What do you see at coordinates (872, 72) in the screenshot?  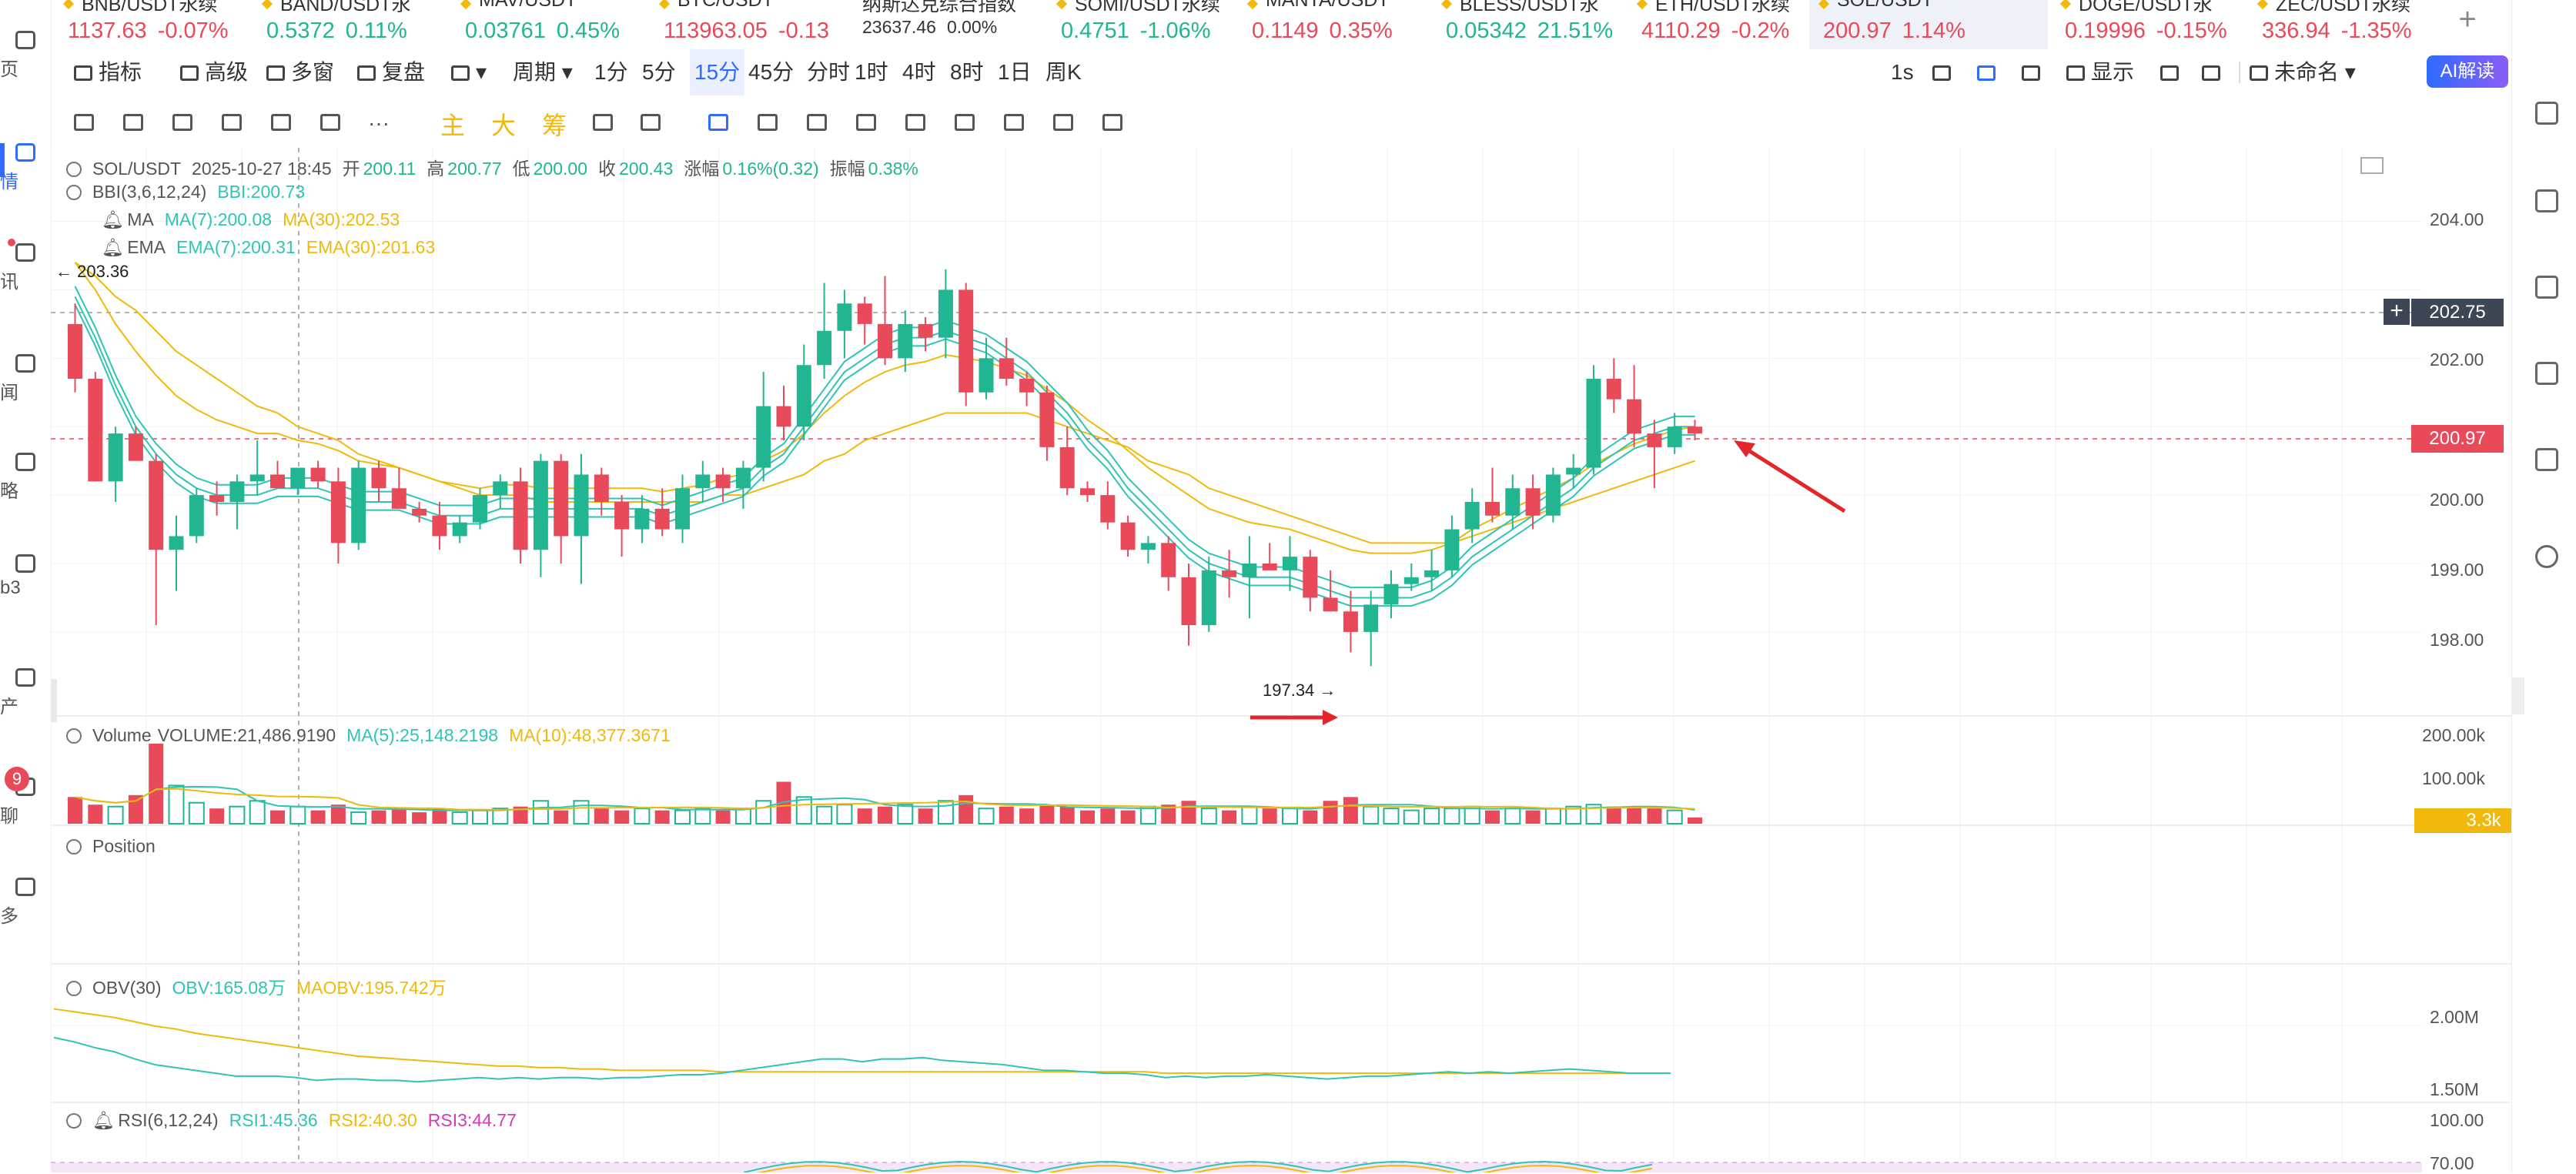 I see `interval-tab: 1时` at bounding box center [872, 72].